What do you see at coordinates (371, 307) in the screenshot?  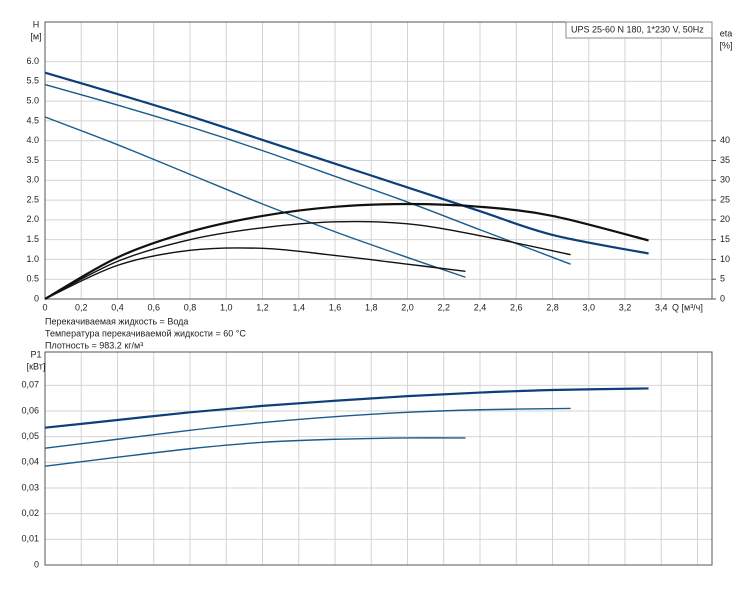 I see `x-tick-label: 1,8` at bounding box center [371, 307].